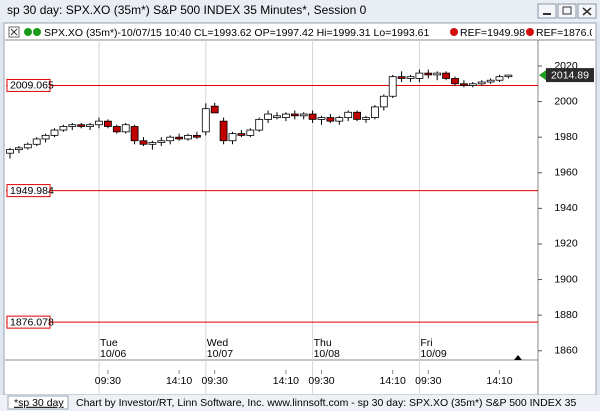 The image size is (600, 411). I want to click on scroll-marker, so click(518, 357).